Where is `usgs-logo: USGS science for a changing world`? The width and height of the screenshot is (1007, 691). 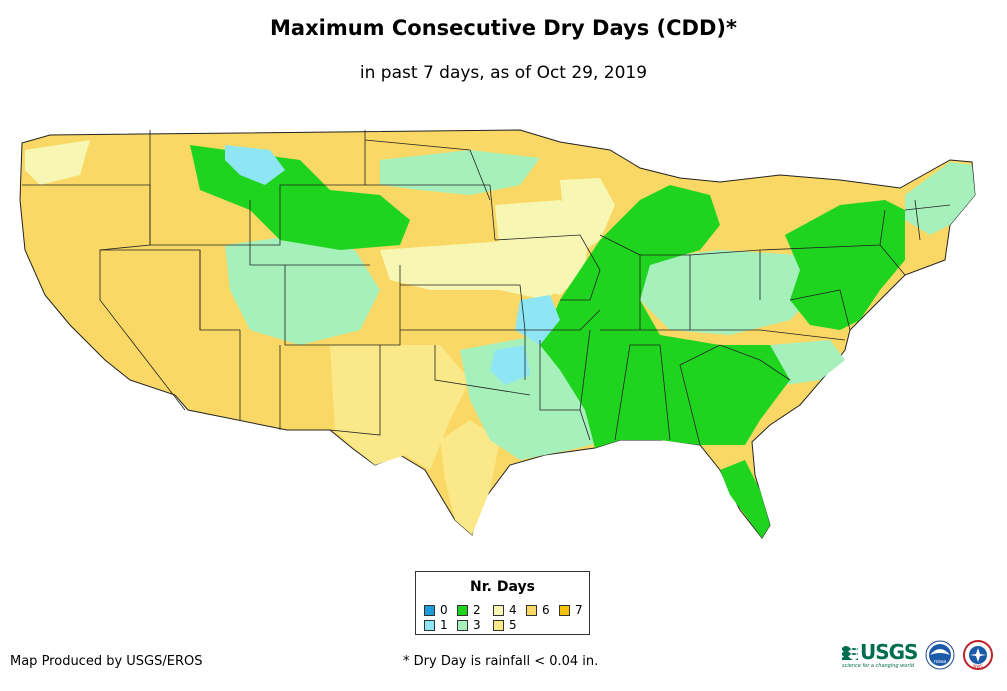
usgs-logo: USGS science for a changing world is located at coordinates (880, 654).